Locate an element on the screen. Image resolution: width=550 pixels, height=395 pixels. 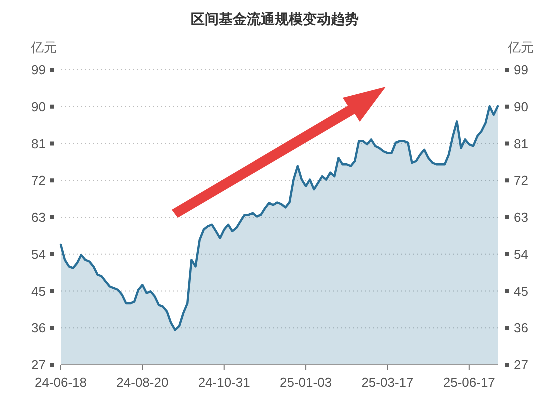
y-tick-label: 36 is located at coordinates (39, 328).